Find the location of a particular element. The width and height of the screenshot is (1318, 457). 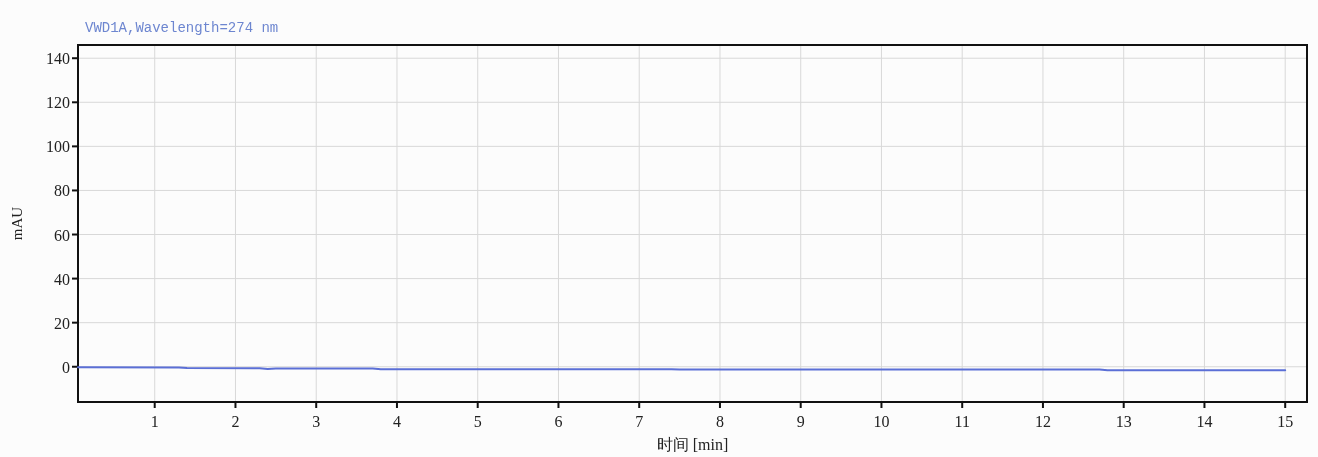

x-tick-label: 6 is located at coordinates (558, 421).